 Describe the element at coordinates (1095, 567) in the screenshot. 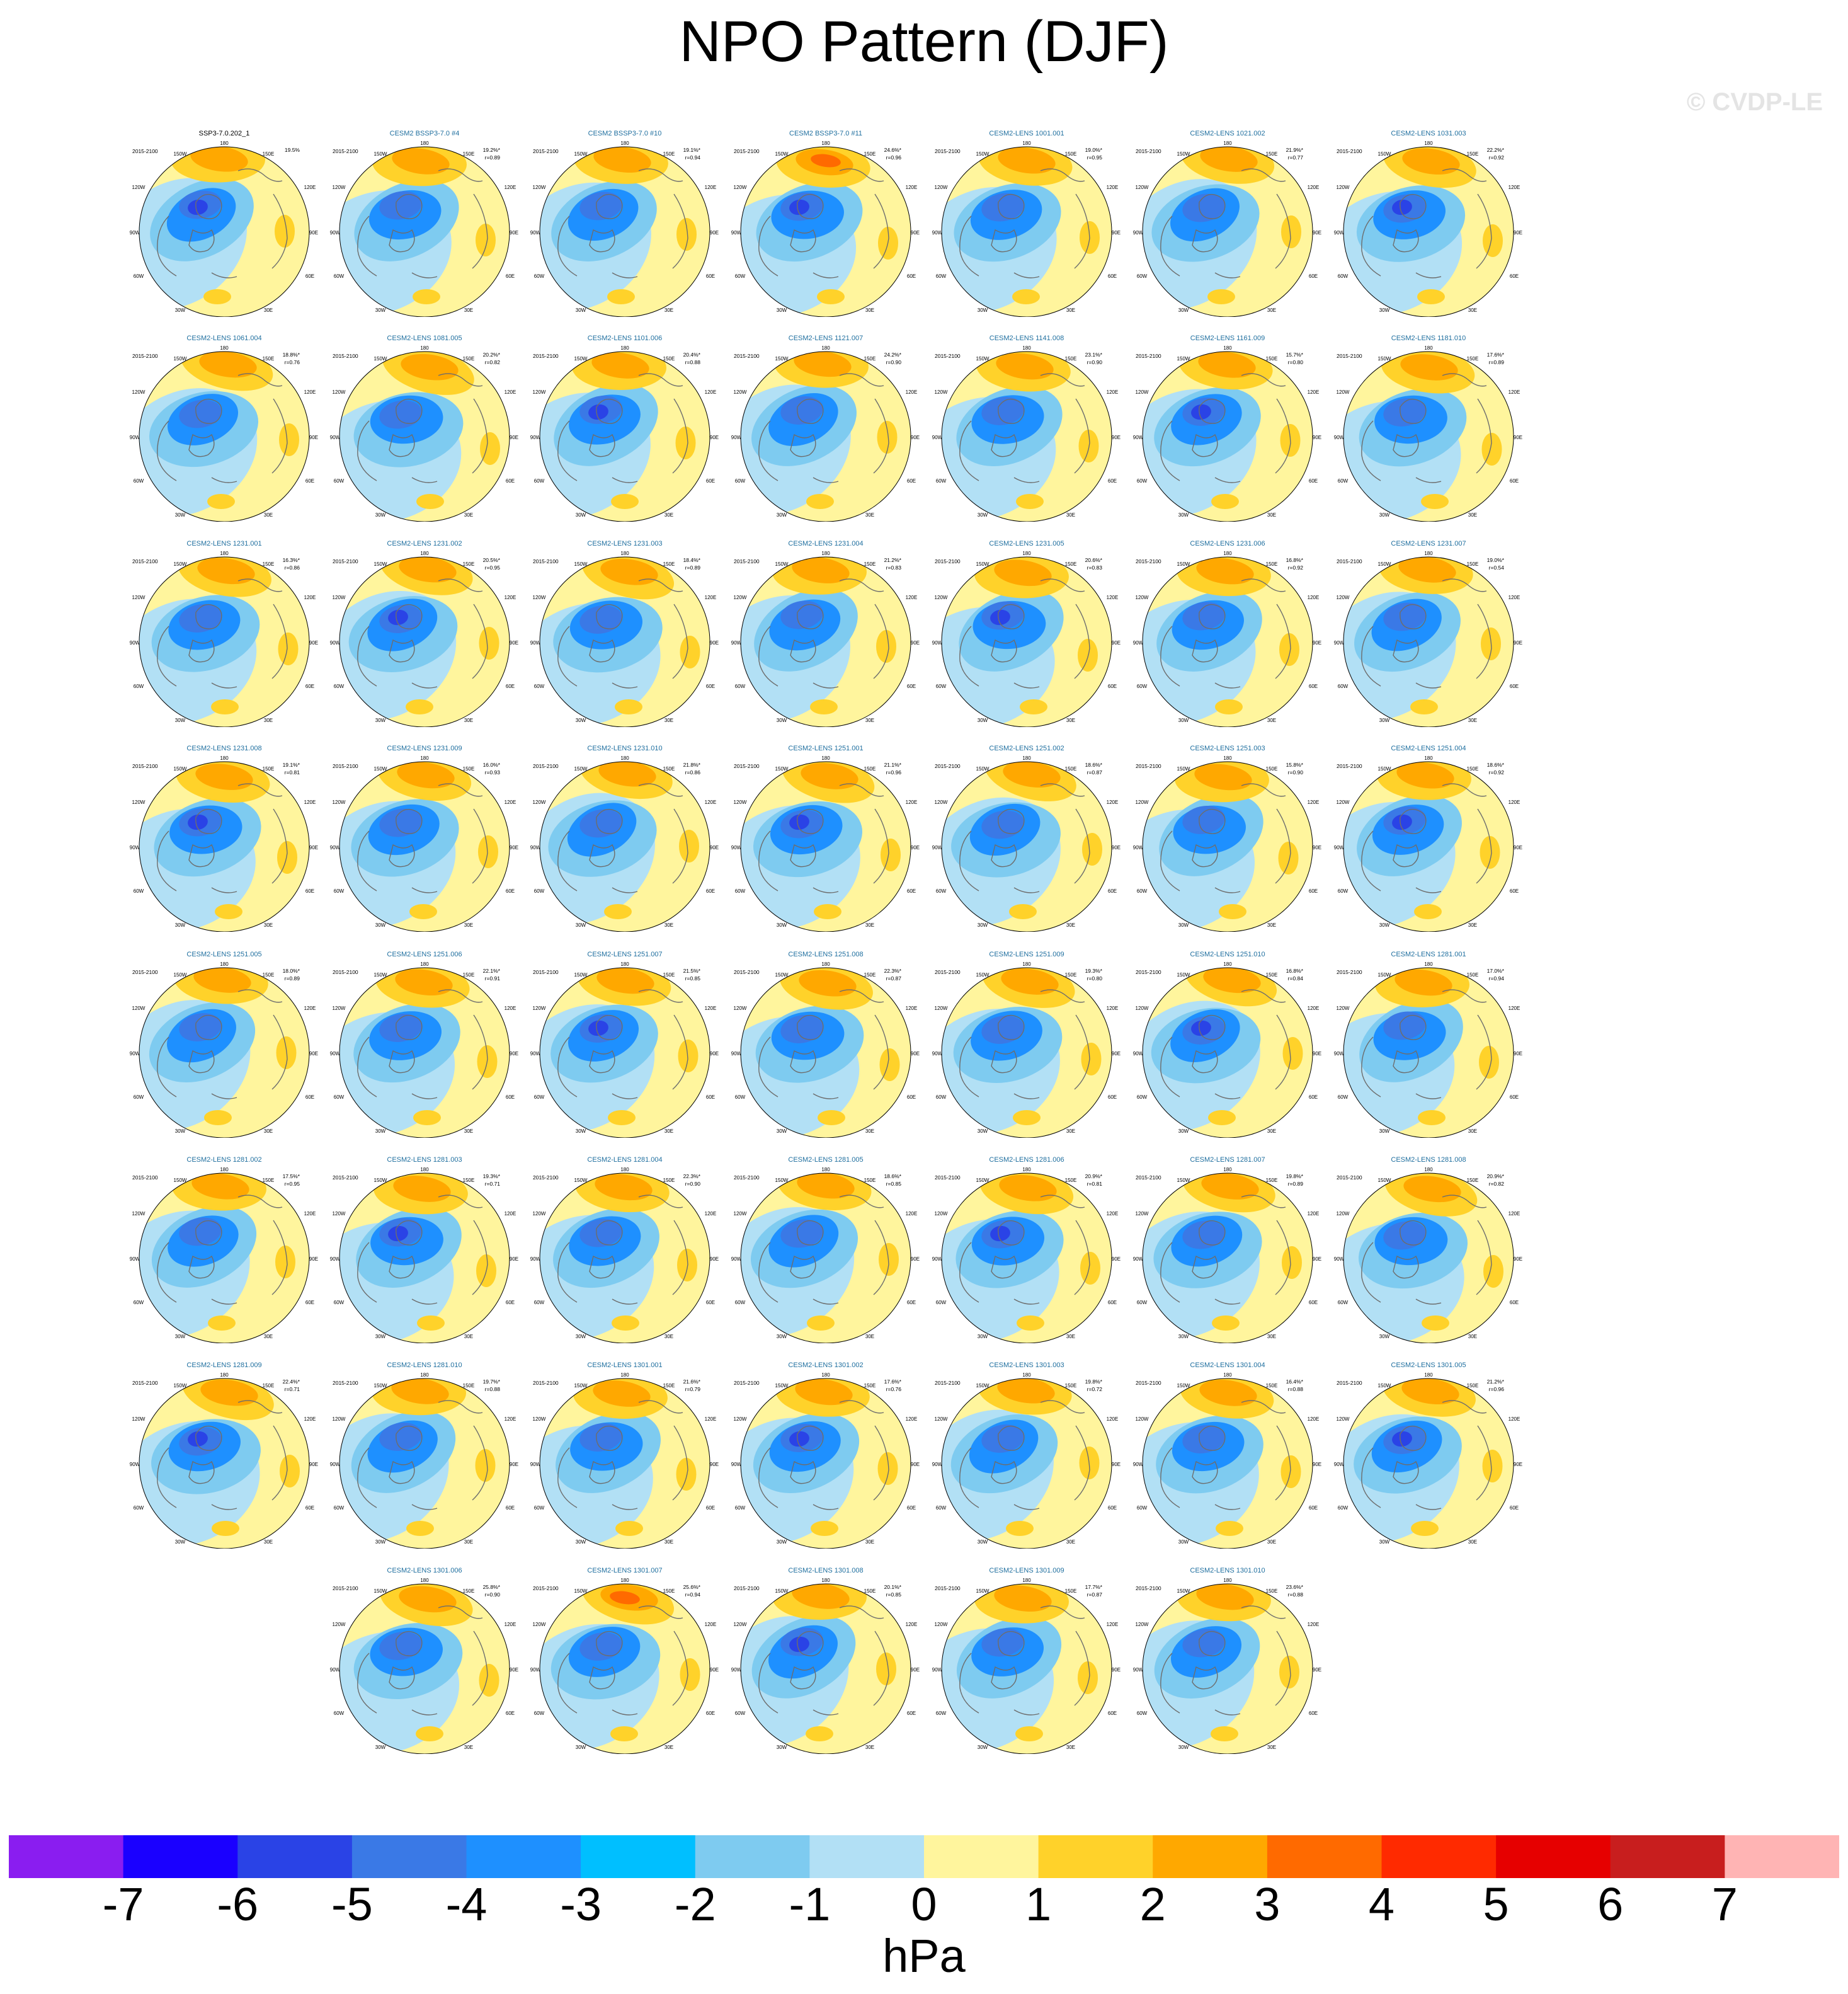

I see `panel-correlation: r=0.83` at that location.